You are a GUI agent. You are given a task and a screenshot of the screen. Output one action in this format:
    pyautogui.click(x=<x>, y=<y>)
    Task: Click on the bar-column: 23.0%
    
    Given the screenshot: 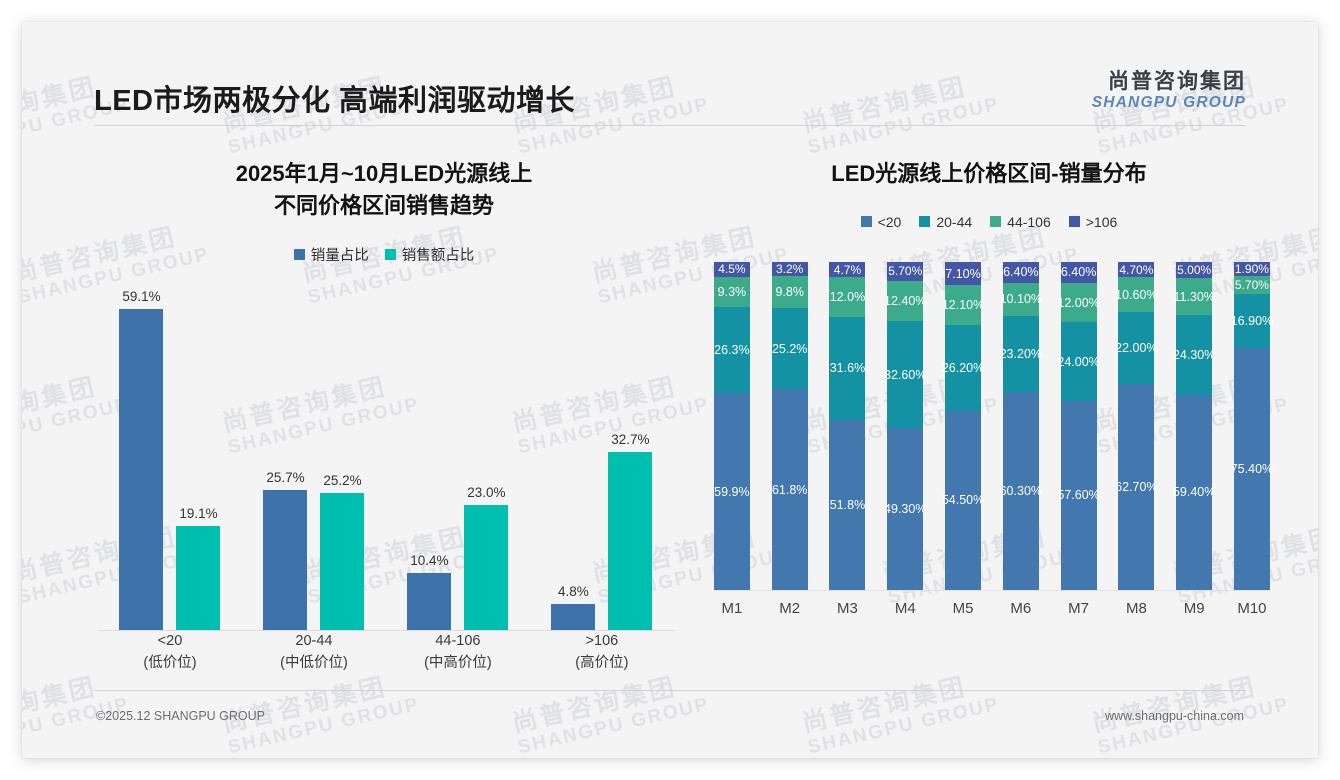 What is the action you would take?
    pyautogui.click(x=486, y=461)
    